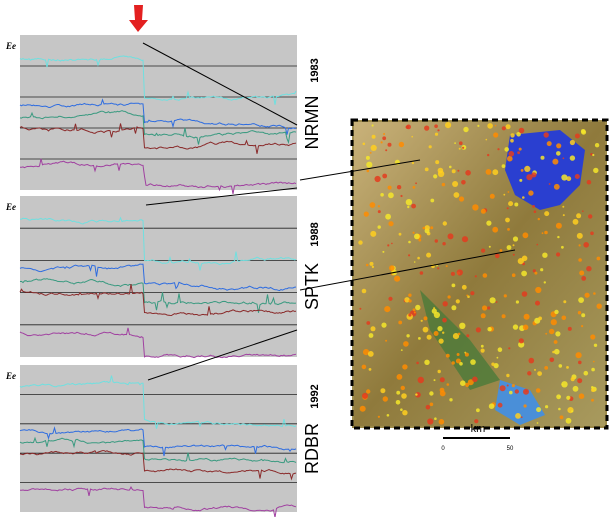 This screenshot has height=517, width=611. Describe the element at coordinates (10, 207) in the screenshot. I see `panel-label: Ee` at that location.